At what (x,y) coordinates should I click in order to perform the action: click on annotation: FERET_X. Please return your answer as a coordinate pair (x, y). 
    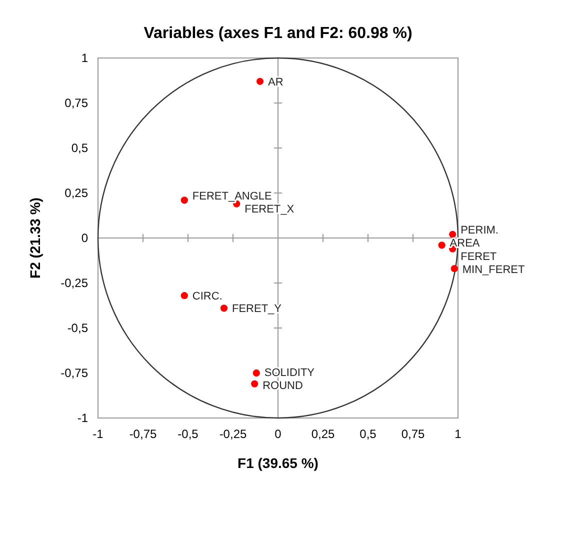
    Looking at the image, I should click on (269, 210).